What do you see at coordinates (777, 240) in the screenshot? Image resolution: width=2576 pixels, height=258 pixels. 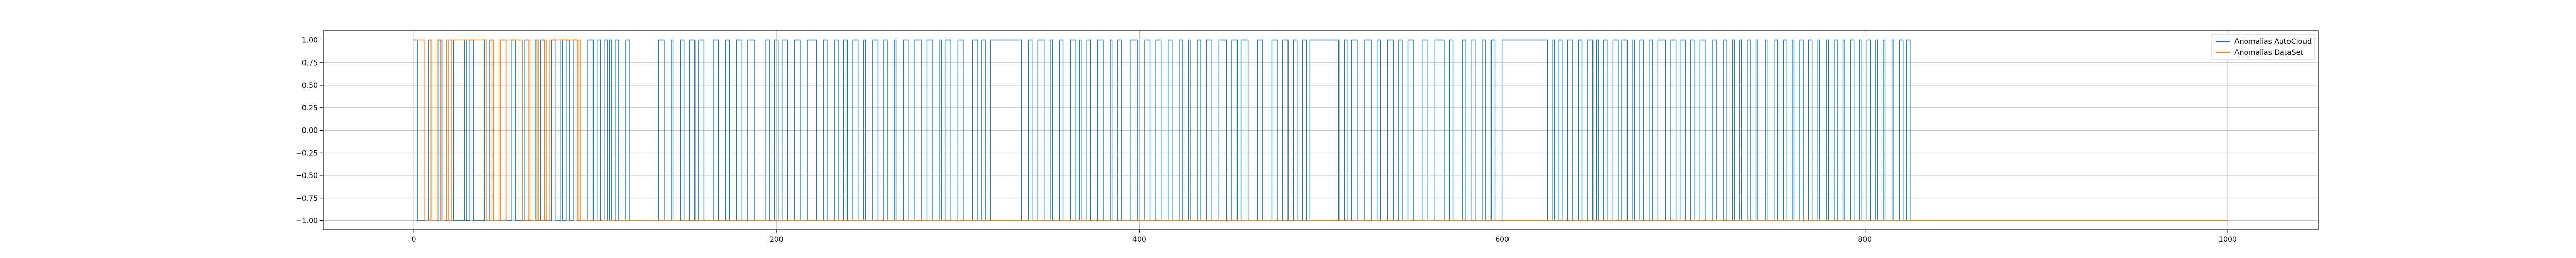 I see `x-tick-label: 200` at bounding box center [777, 240].